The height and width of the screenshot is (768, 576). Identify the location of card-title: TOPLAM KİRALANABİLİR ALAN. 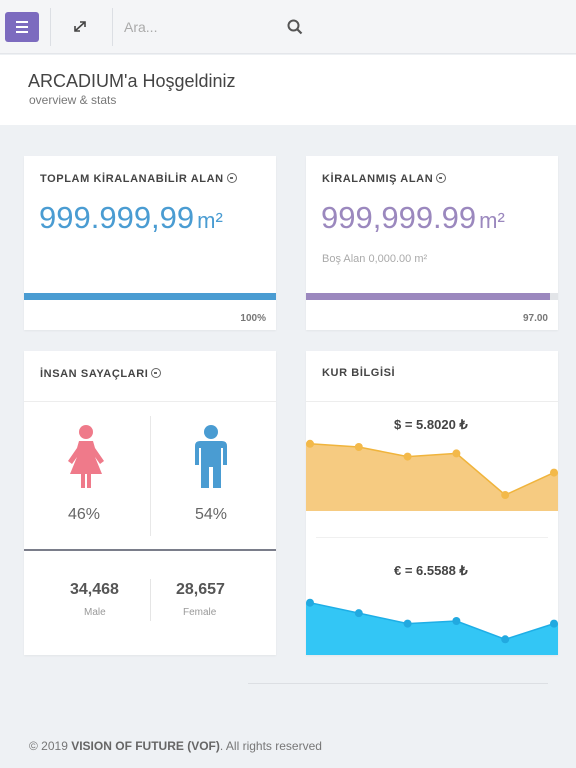
(132, 179).